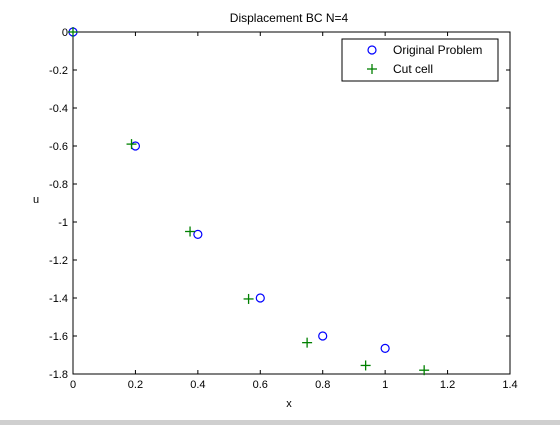 The width and height of the screenshot is (560, 425). What do you see at coordinates (260, 385) in the screenshot?
I see `x-tick-label: 0.6` at bounding box center [260, 385].